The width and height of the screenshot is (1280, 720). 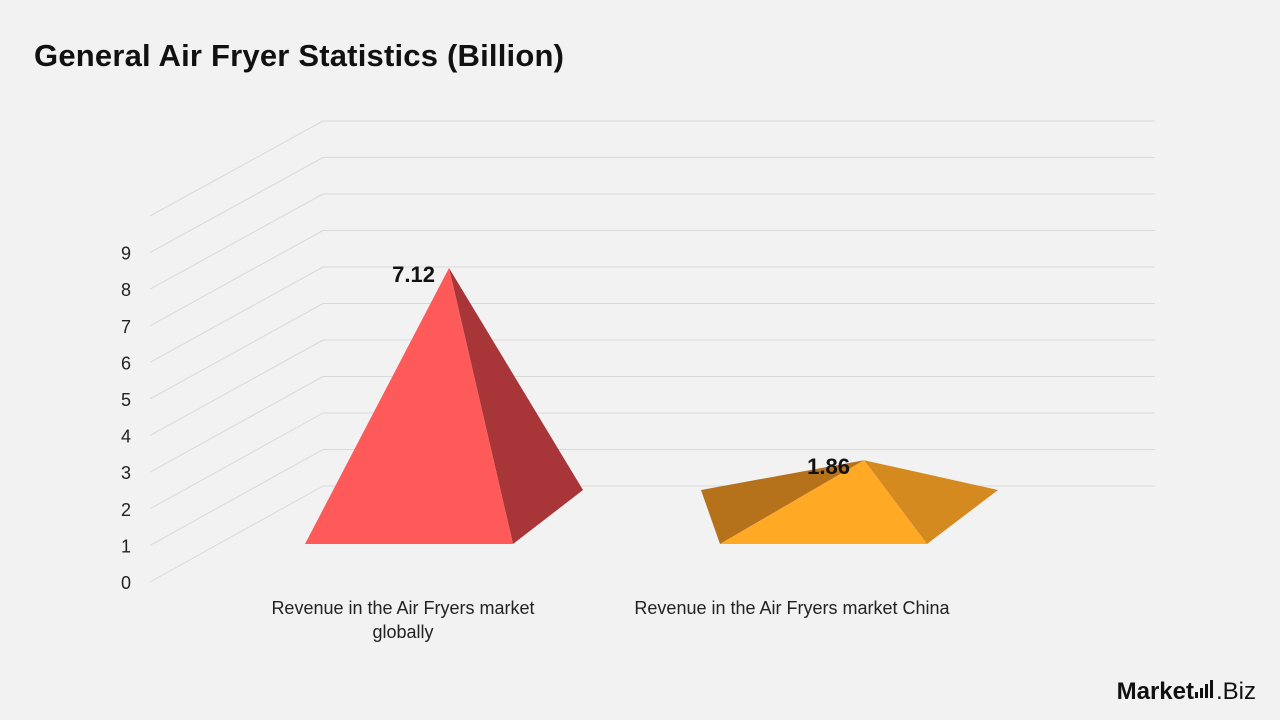 What do you see at coordinates (126, 363) in the screenshot?
I see `y-tick-label: 6` at bounding box center [126, 363].